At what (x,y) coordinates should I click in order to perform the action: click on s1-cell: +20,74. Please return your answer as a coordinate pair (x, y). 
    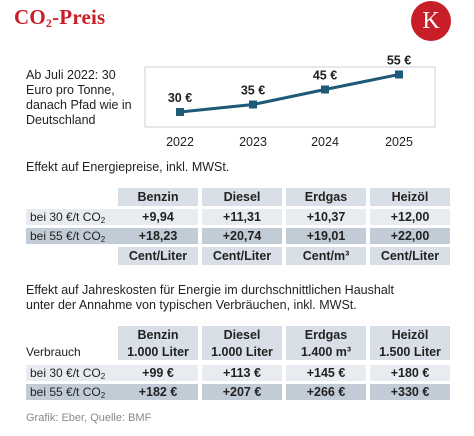
    Looking at the image, I should click on (242, 236).